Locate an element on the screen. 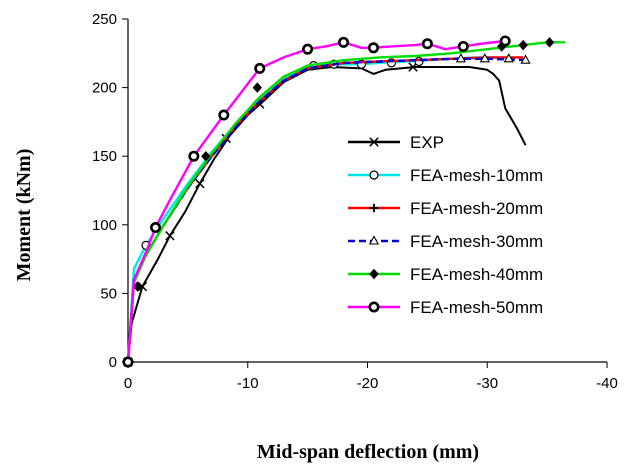 This screenshot has height=468, width=628. y-axis-title: Moment (kNm) is located at coordinates (24, 215).